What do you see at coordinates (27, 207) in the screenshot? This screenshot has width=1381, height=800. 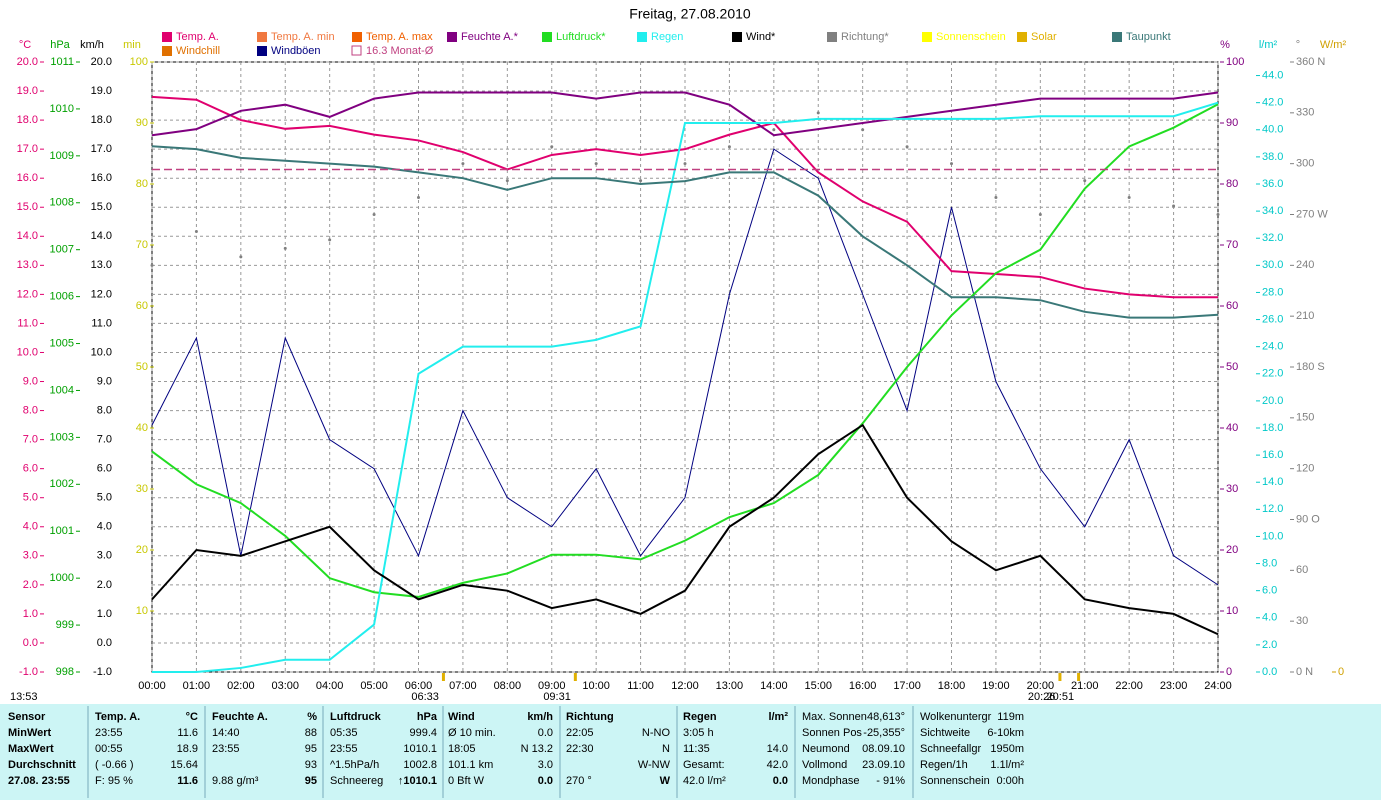 I see `y-tick-label: 15.0` at bounding box center [27, 207].